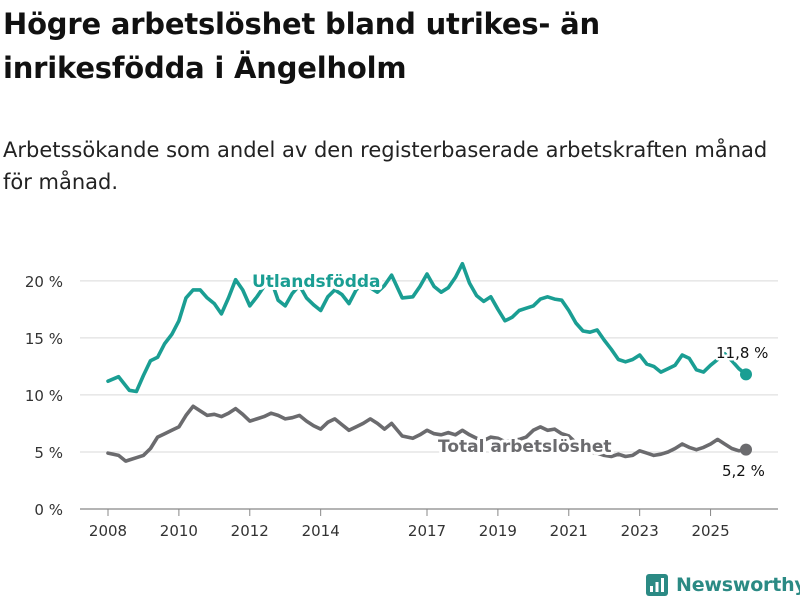  Describe the element at coordinates (640, 531) in the screenshot. I see `x-tick-label: 2023` at that location.